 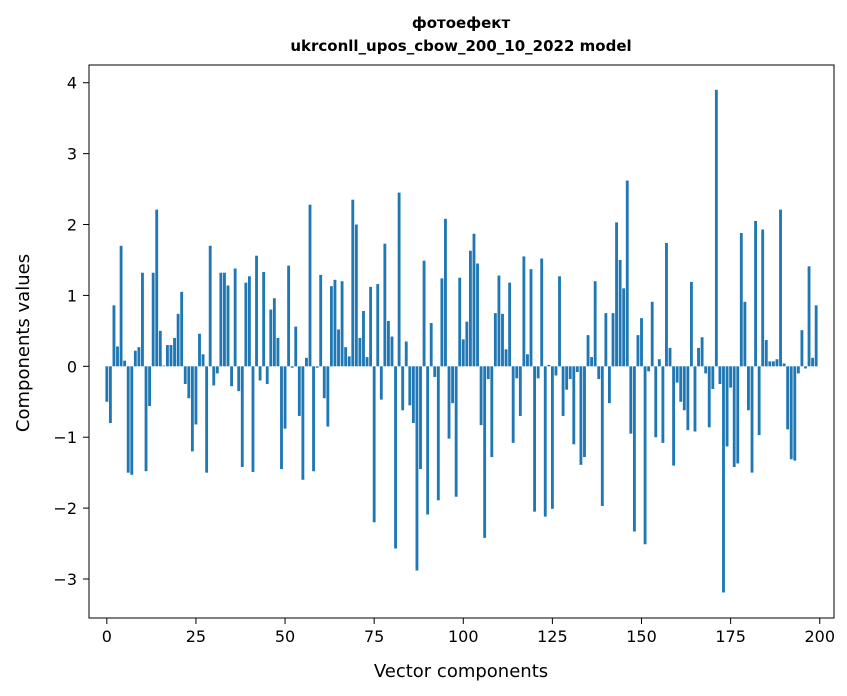 I want to click on x-tick-label: 125, so click(x=552, y=636).